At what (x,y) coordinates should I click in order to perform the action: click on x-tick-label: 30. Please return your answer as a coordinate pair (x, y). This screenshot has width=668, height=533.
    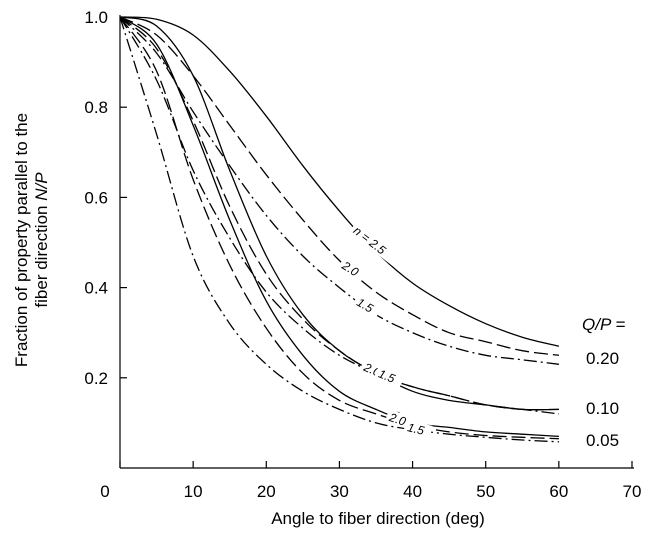
    Looking at the image, I should click on (339, 491).